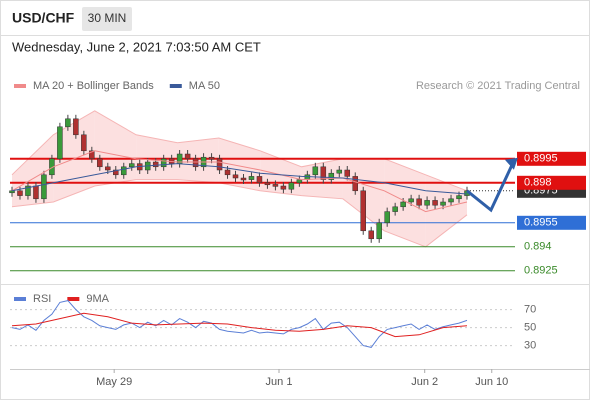 The image size is (590, 400). I want to click on ma50-line, so click(239, 179).